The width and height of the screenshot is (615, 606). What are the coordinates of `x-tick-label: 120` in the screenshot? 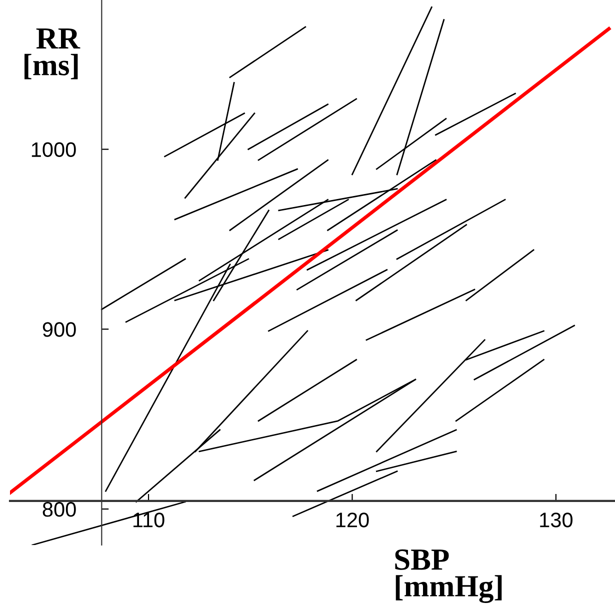 It's located at (352, 520).